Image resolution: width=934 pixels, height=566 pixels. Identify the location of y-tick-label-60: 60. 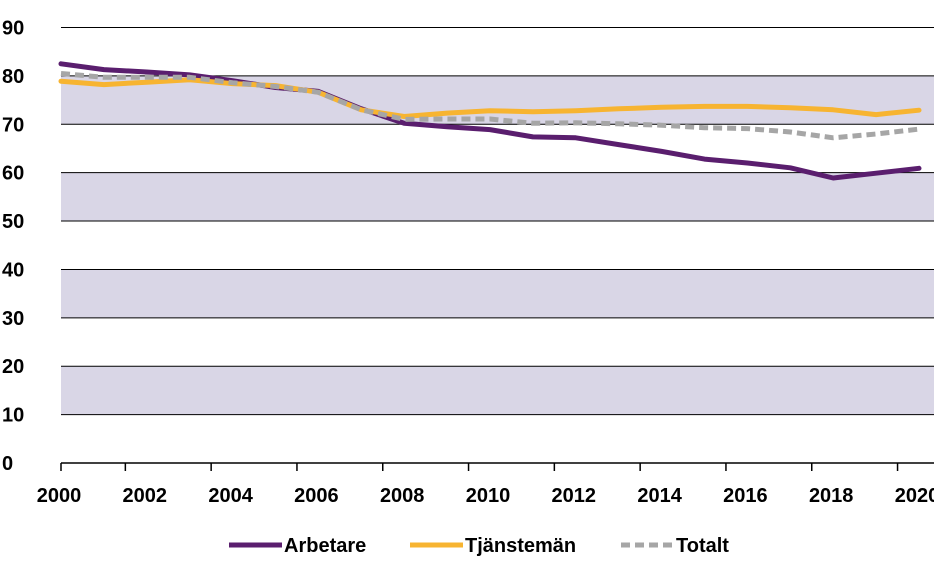
(13, 174).